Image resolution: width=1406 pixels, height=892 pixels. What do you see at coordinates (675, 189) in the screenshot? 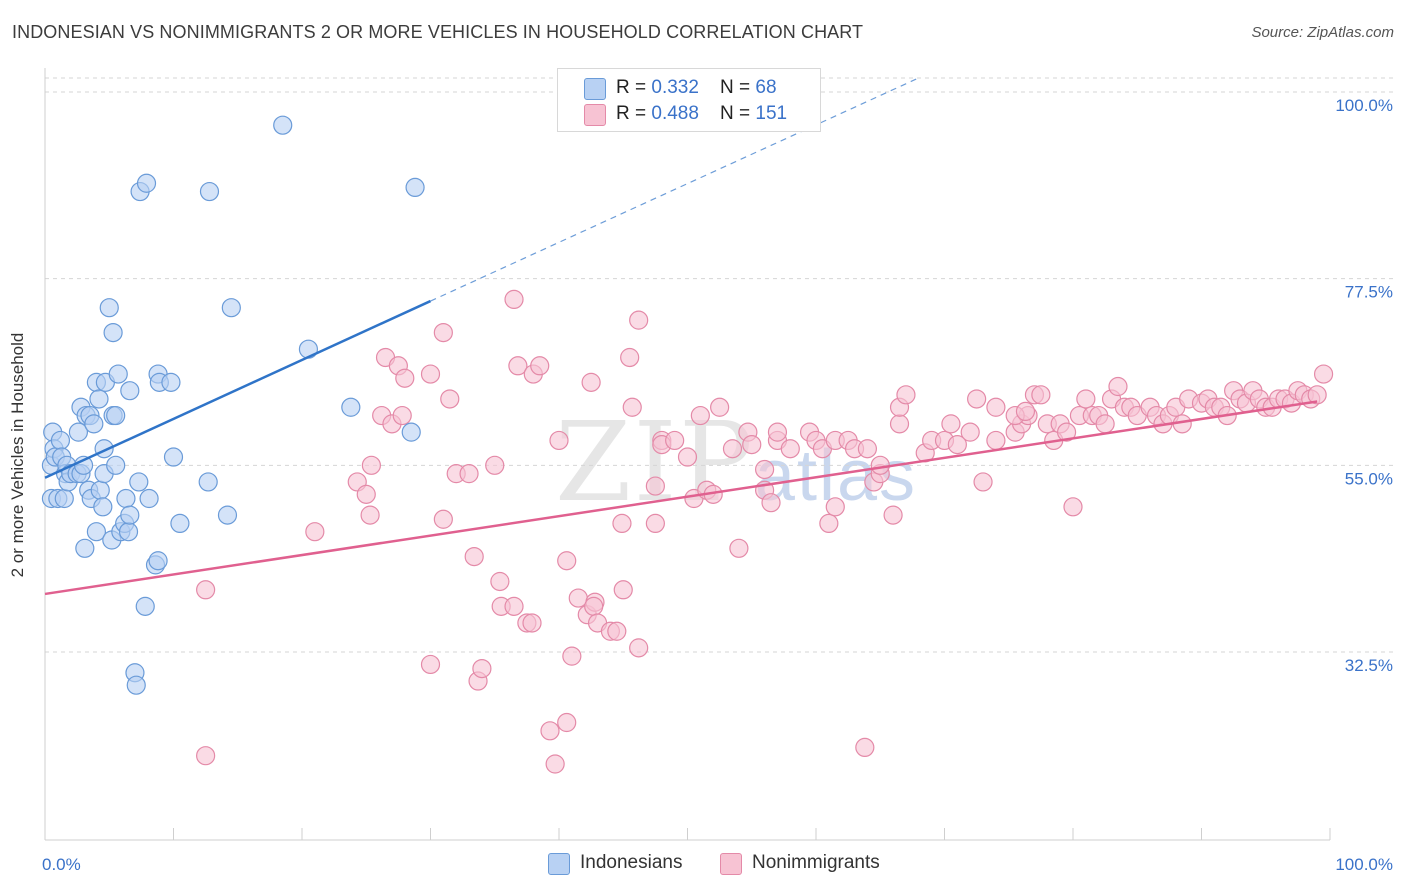
I see `trend-line-extension` at bounding box center [675, 189].